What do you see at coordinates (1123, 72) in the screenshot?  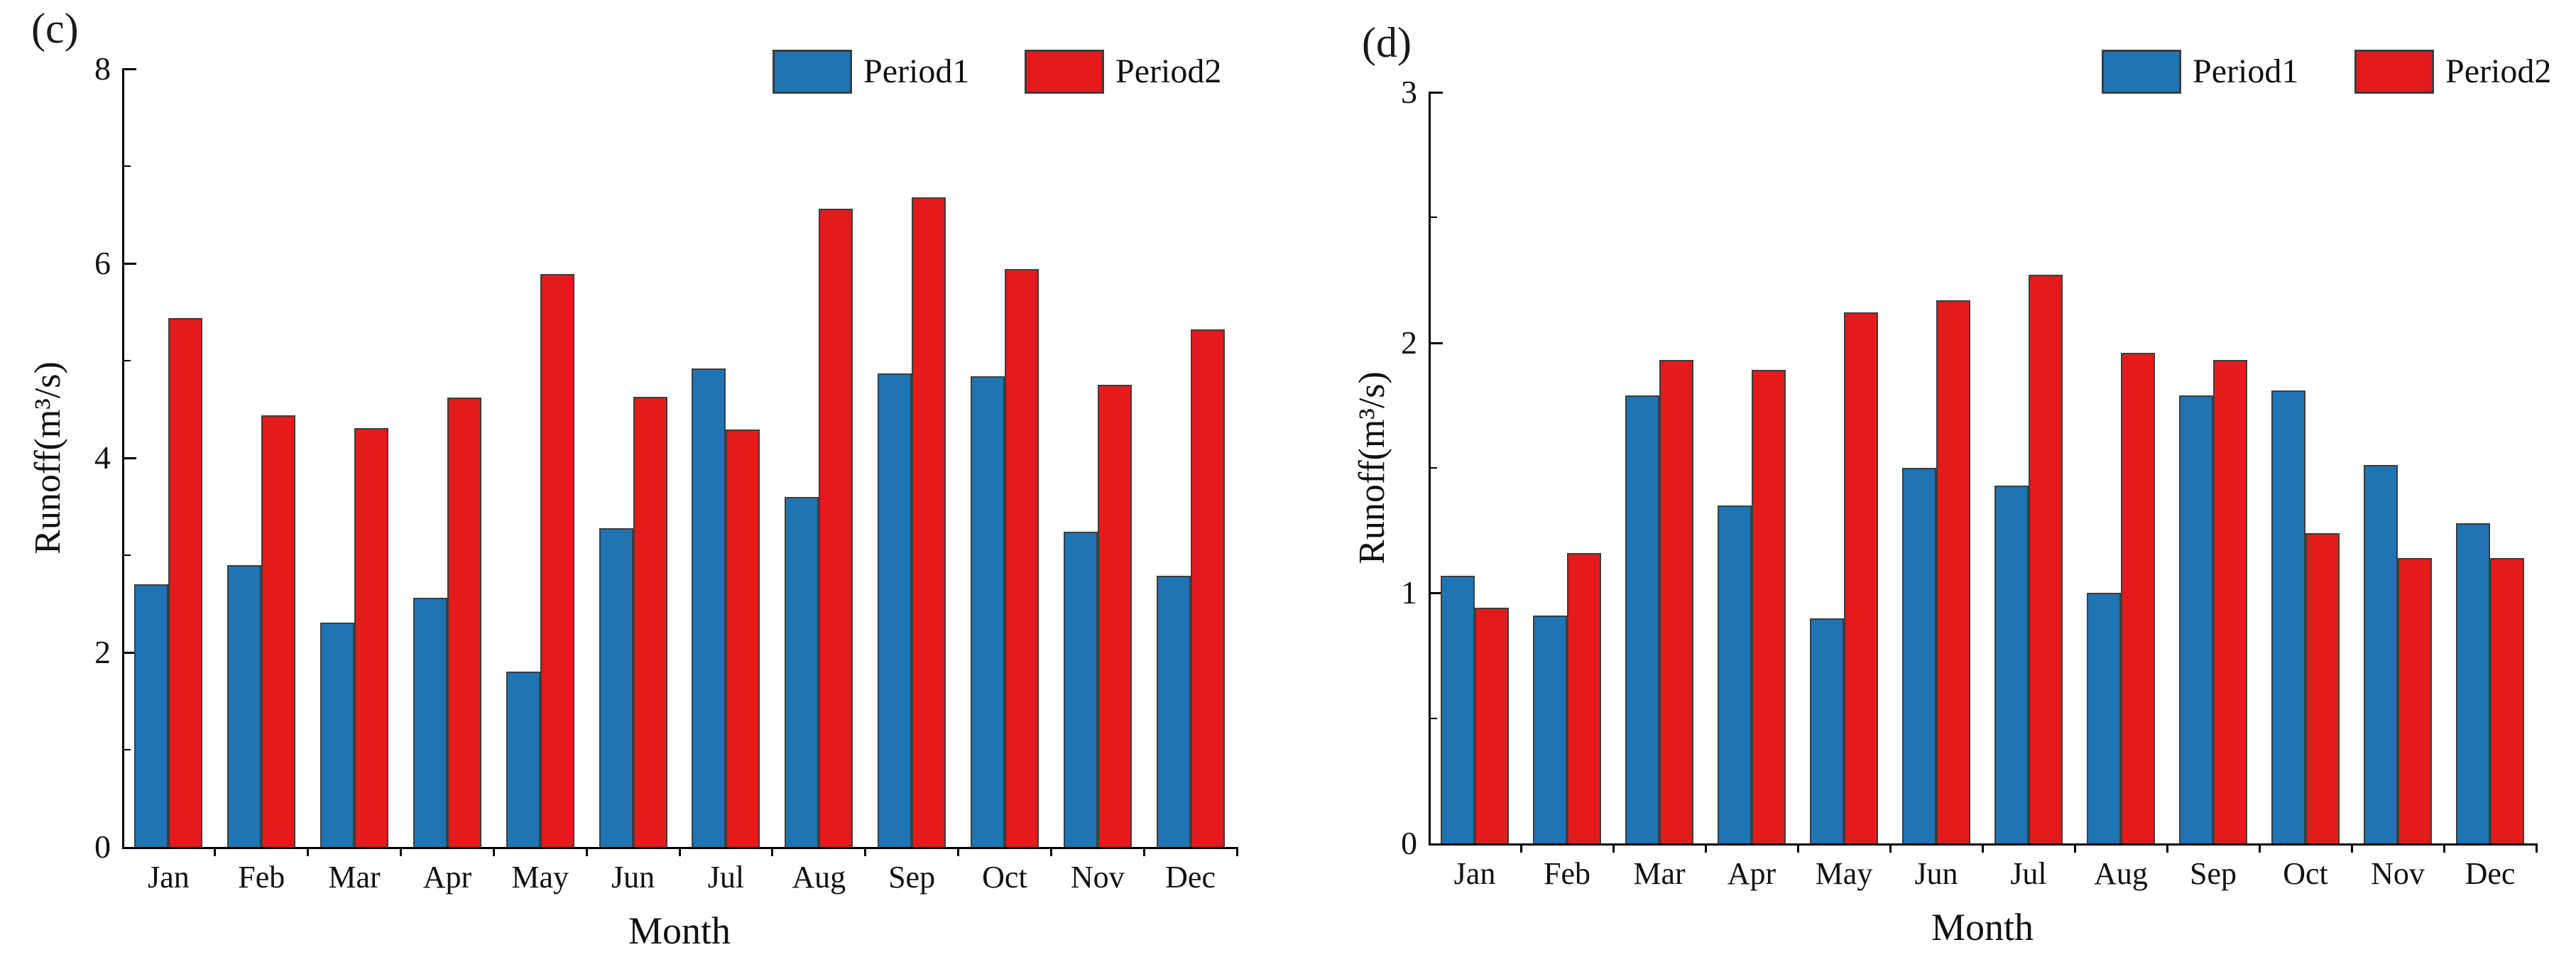 I see `panel-c-legend-item-period2: Period2` at bounding box center [1123, 72].